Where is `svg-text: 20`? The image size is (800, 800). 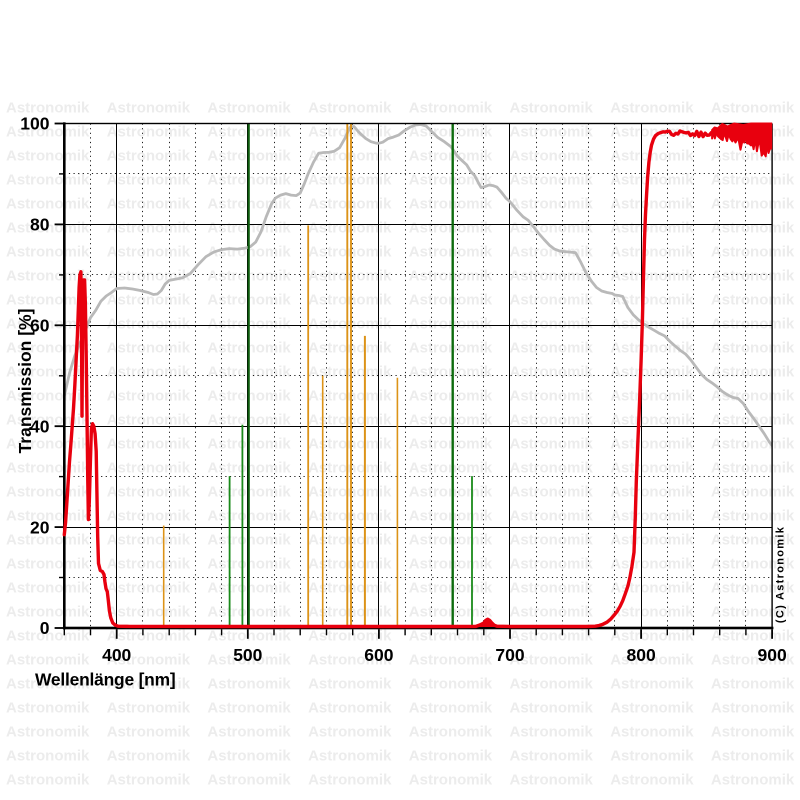
svg-text: 20 is located at coordinates (40, 527).